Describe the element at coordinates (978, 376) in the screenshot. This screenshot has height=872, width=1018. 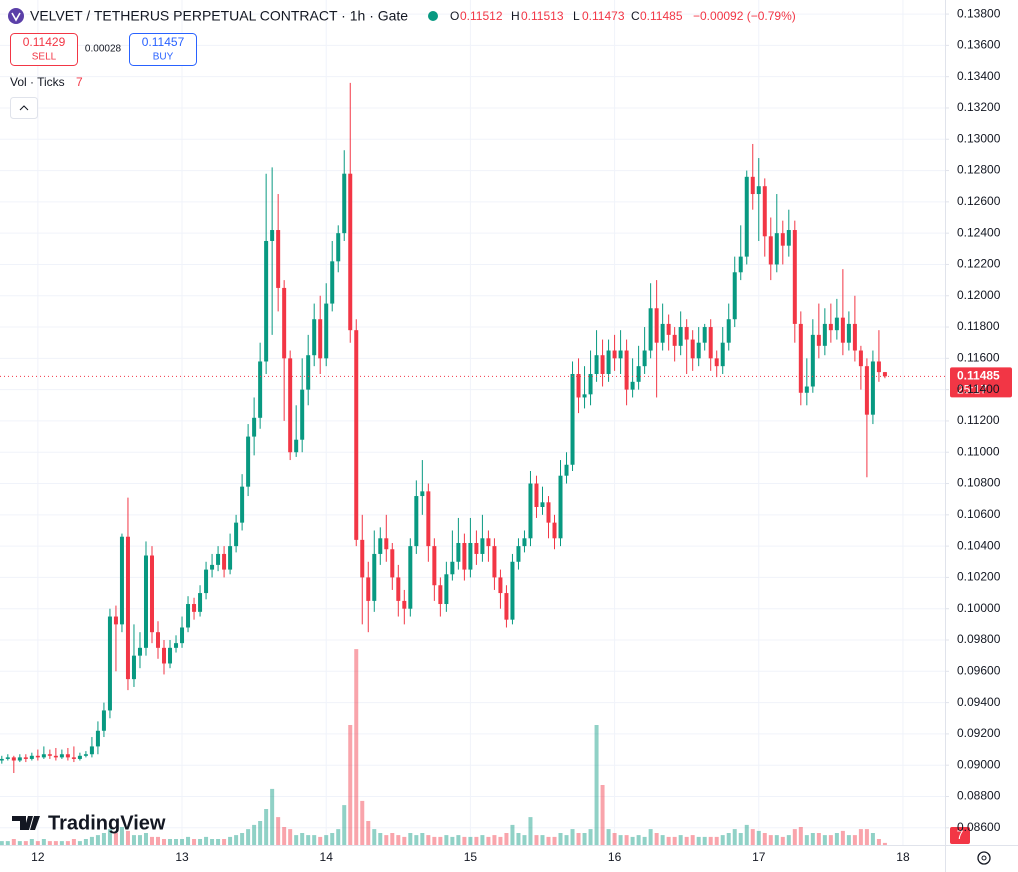
I see `last-price-label: 0.11485` at that location.